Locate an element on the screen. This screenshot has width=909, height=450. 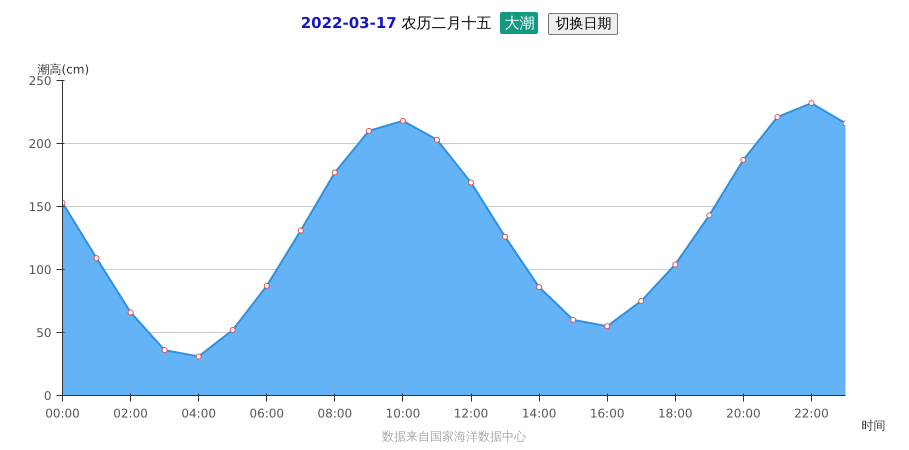
y-tick-label: 0 is located at coordinates (48, 396).